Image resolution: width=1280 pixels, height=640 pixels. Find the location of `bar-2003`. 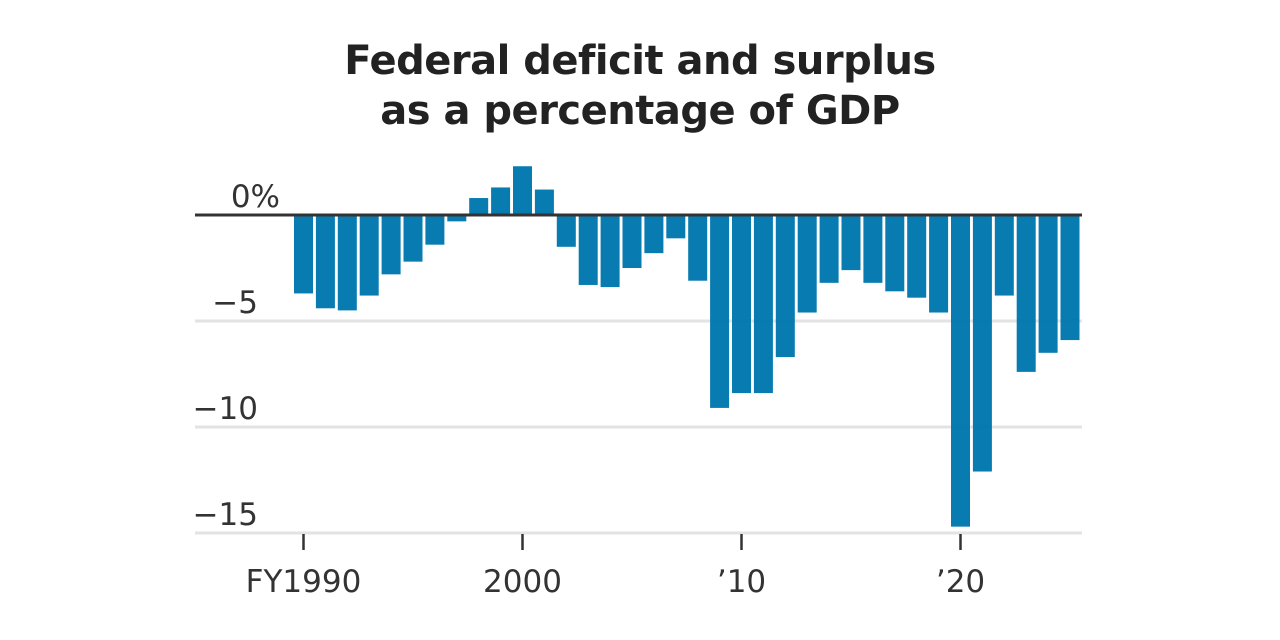

bar-2003 is located at coordinates (588, 250).